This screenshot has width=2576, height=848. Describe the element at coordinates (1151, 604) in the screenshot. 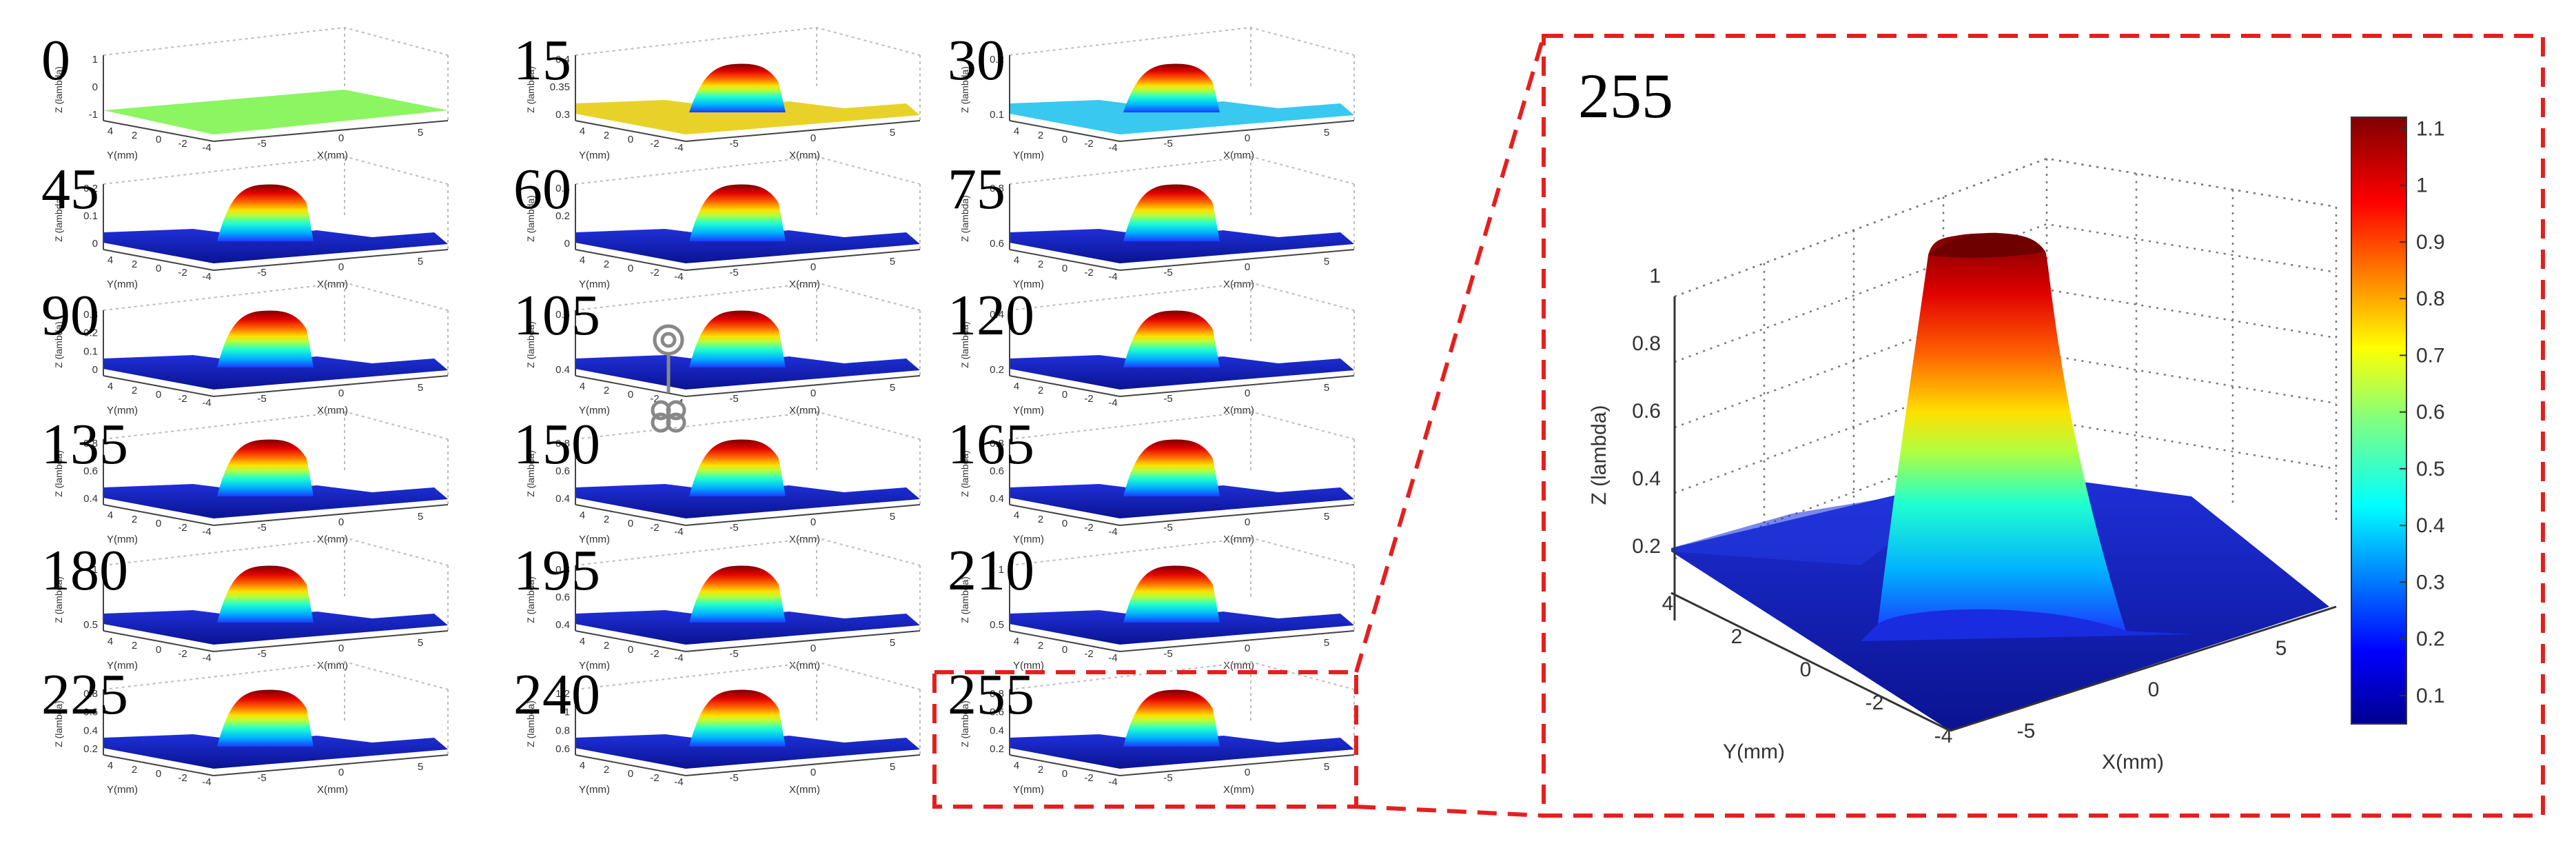

I see `small-panel-210: 1 0.5 Z (lambda) 4 2 0 -2 -4 Y(mm) -5 0 5 X(mm) 210` at that location.